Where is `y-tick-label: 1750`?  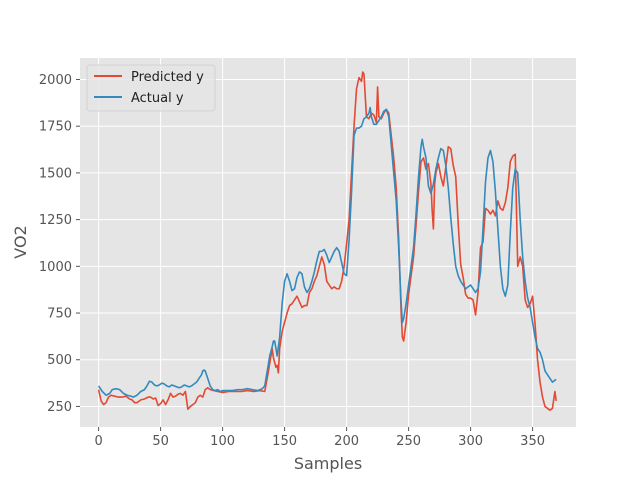 y-tick-label: 1750 is located at coordinates (55, 127).